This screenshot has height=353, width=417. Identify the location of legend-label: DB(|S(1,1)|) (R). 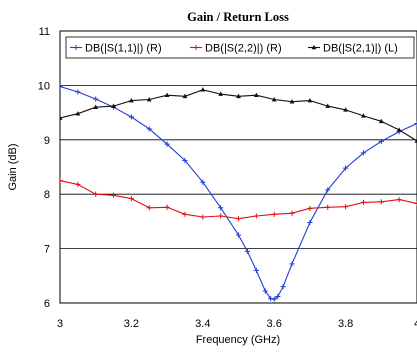
(123, 49).